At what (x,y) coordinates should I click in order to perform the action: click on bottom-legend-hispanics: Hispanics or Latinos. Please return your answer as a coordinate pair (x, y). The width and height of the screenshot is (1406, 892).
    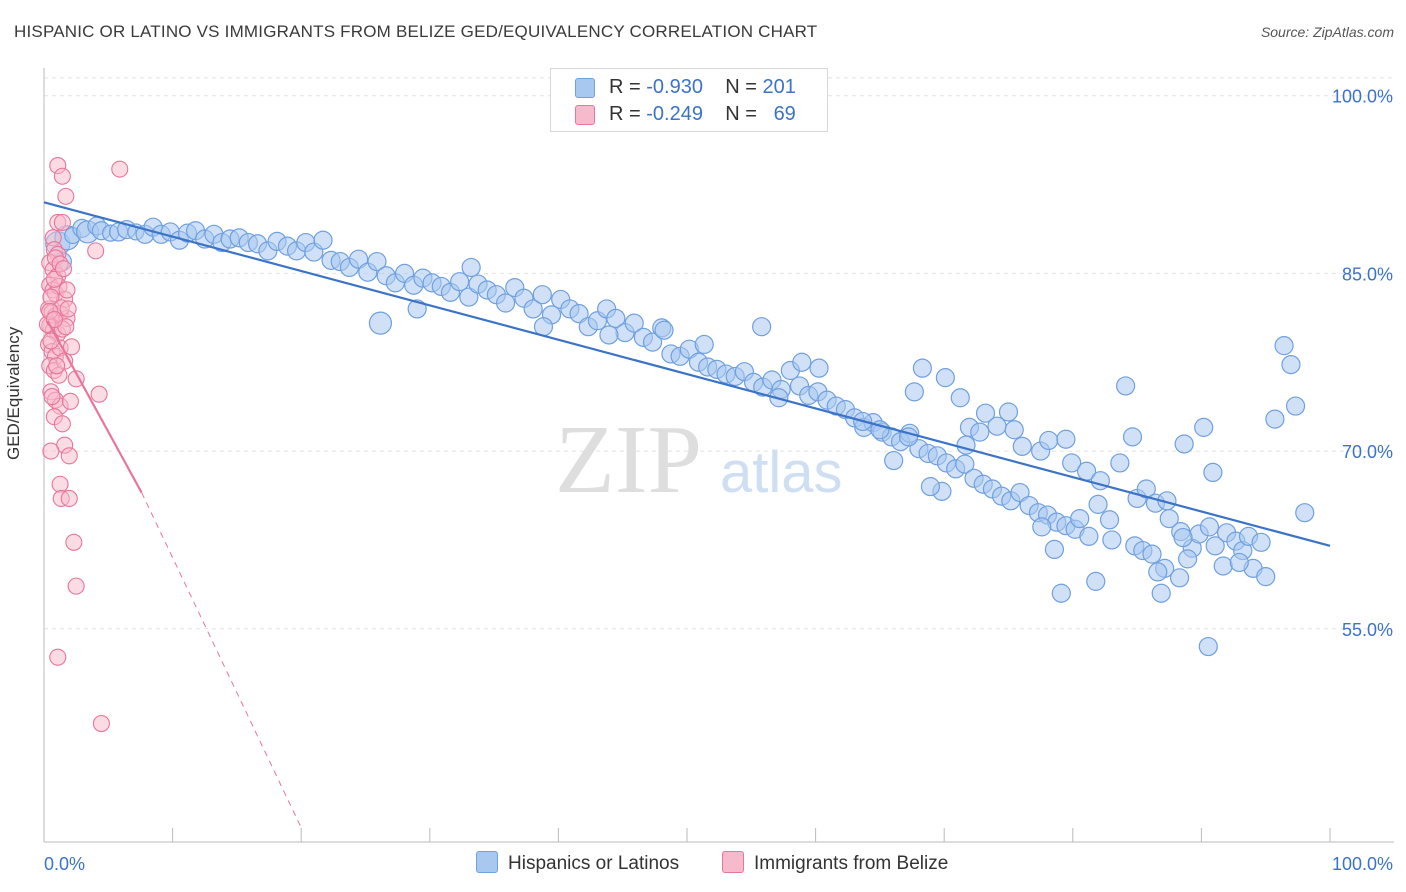
    Looking at the image, I should click on (577, 863).